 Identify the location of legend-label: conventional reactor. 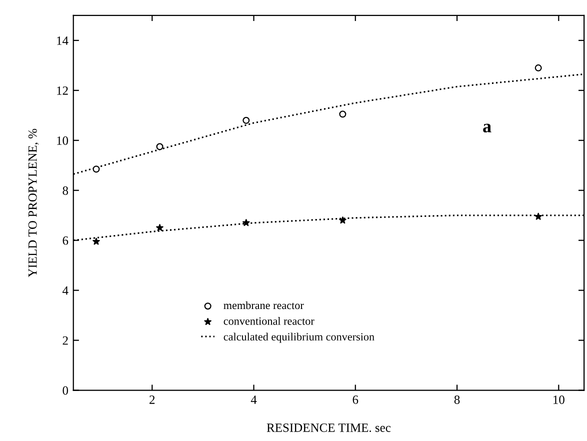
(269, 321).